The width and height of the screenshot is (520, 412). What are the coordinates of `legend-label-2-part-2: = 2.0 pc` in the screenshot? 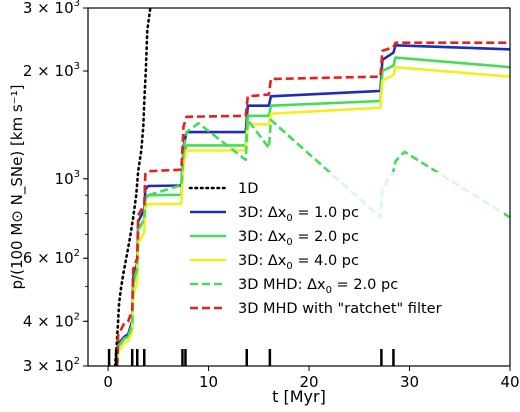 It's located at (326, 237).